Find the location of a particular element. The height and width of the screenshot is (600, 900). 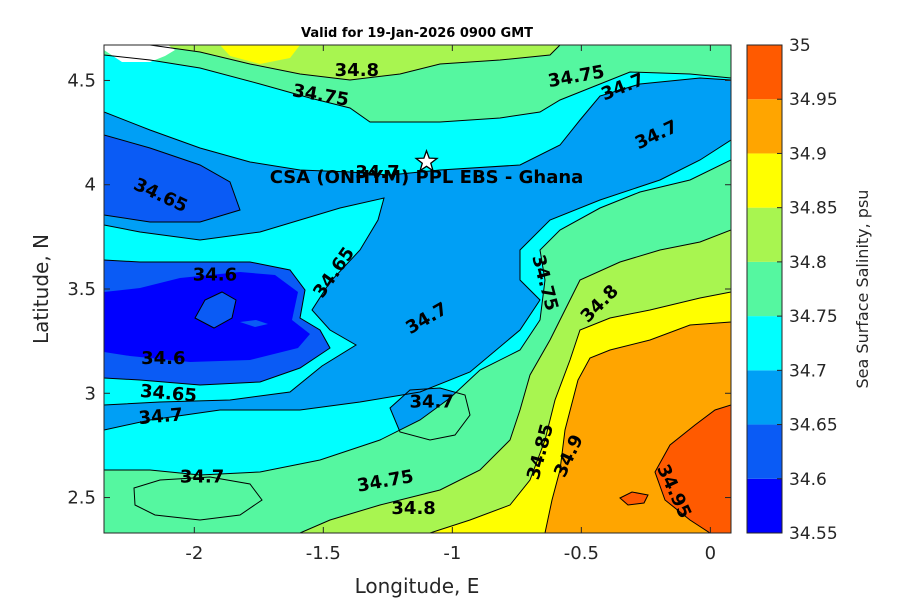

y-tick-label: 3.5 is located at coordinates (81, 289).